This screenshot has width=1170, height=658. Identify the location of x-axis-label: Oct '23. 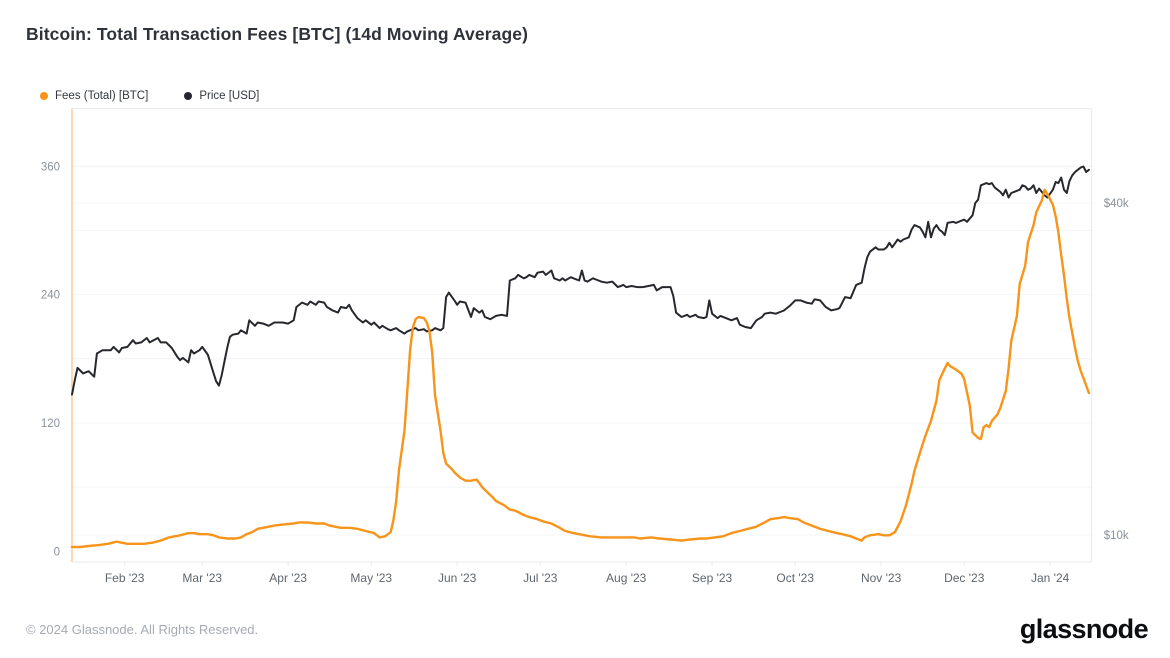
(795, 578).